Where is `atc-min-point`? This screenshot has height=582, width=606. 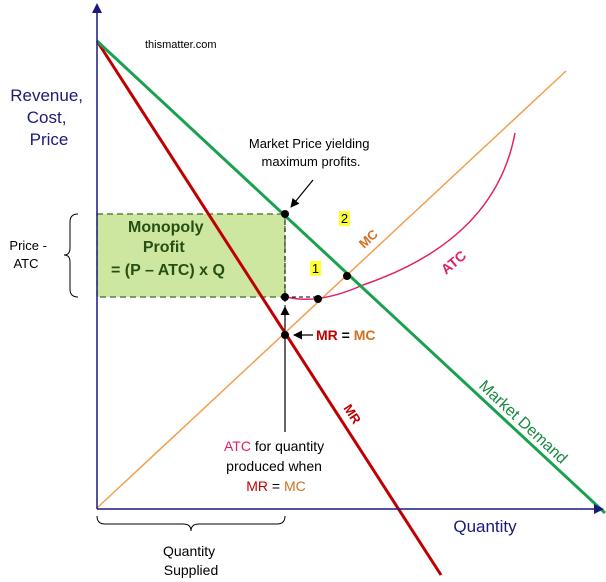
atc-min-point is located at coordinates (318, 299).